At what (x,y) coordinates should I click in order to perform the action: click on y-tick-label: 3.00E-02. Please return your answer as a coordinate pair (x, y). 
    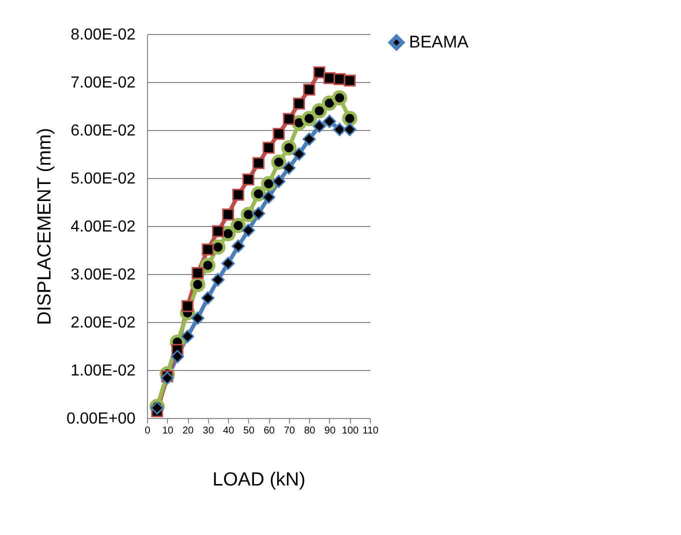
    Looking at the image, I should click on (103, 275).